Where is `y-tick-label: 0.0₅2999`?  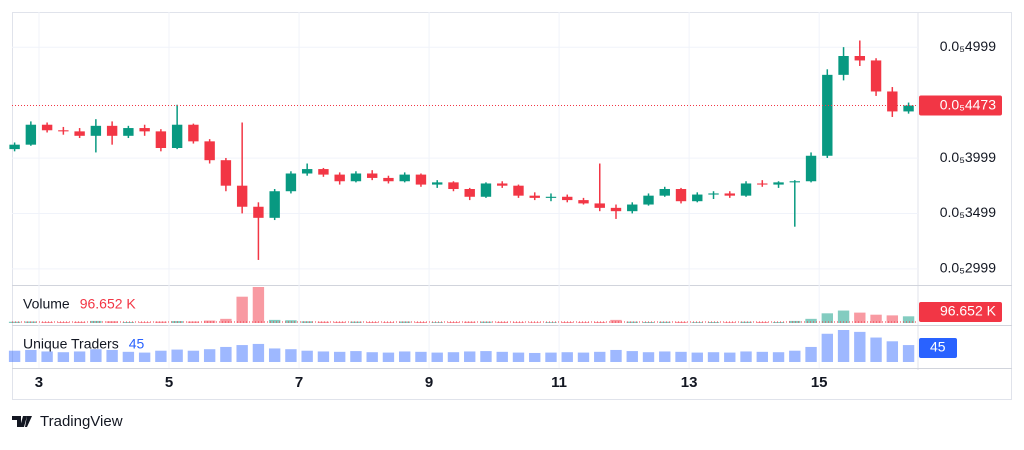
y-tick-label: 0.0₅2999 is located at coordinates (968, 268).